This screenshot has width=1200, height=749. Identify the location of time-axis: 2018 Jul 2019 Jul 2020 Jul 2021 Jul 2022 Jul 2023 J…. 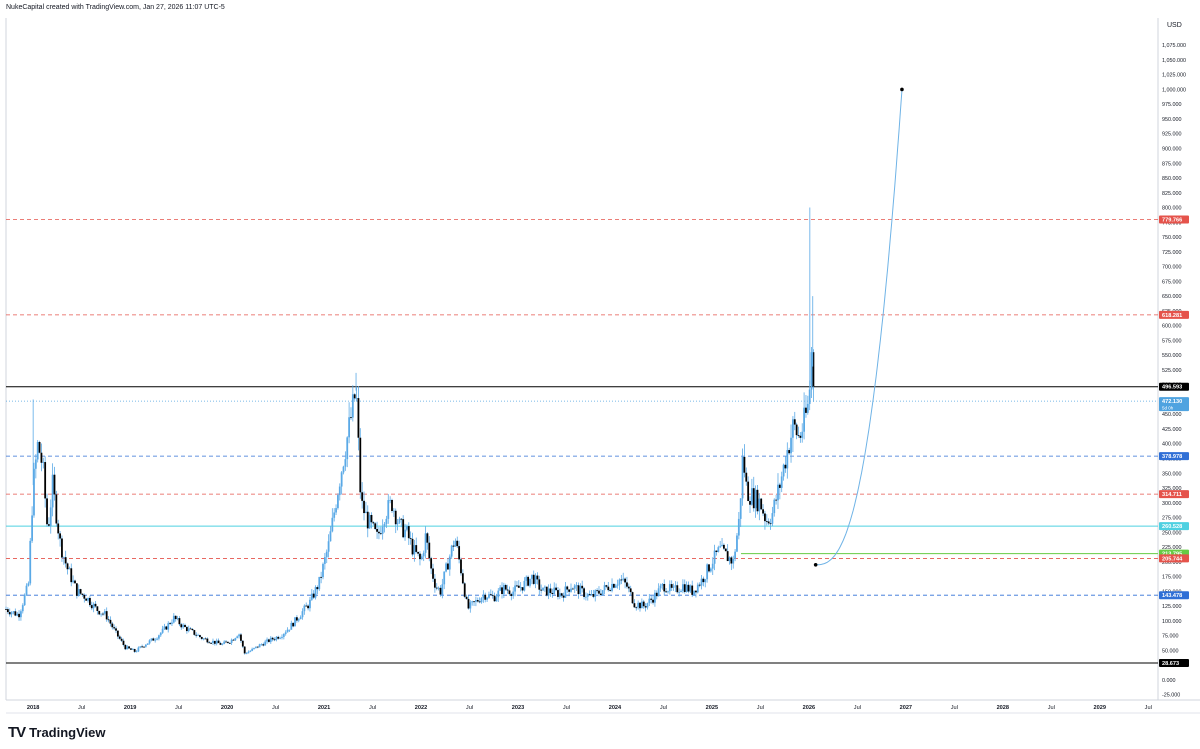
(589, 708).